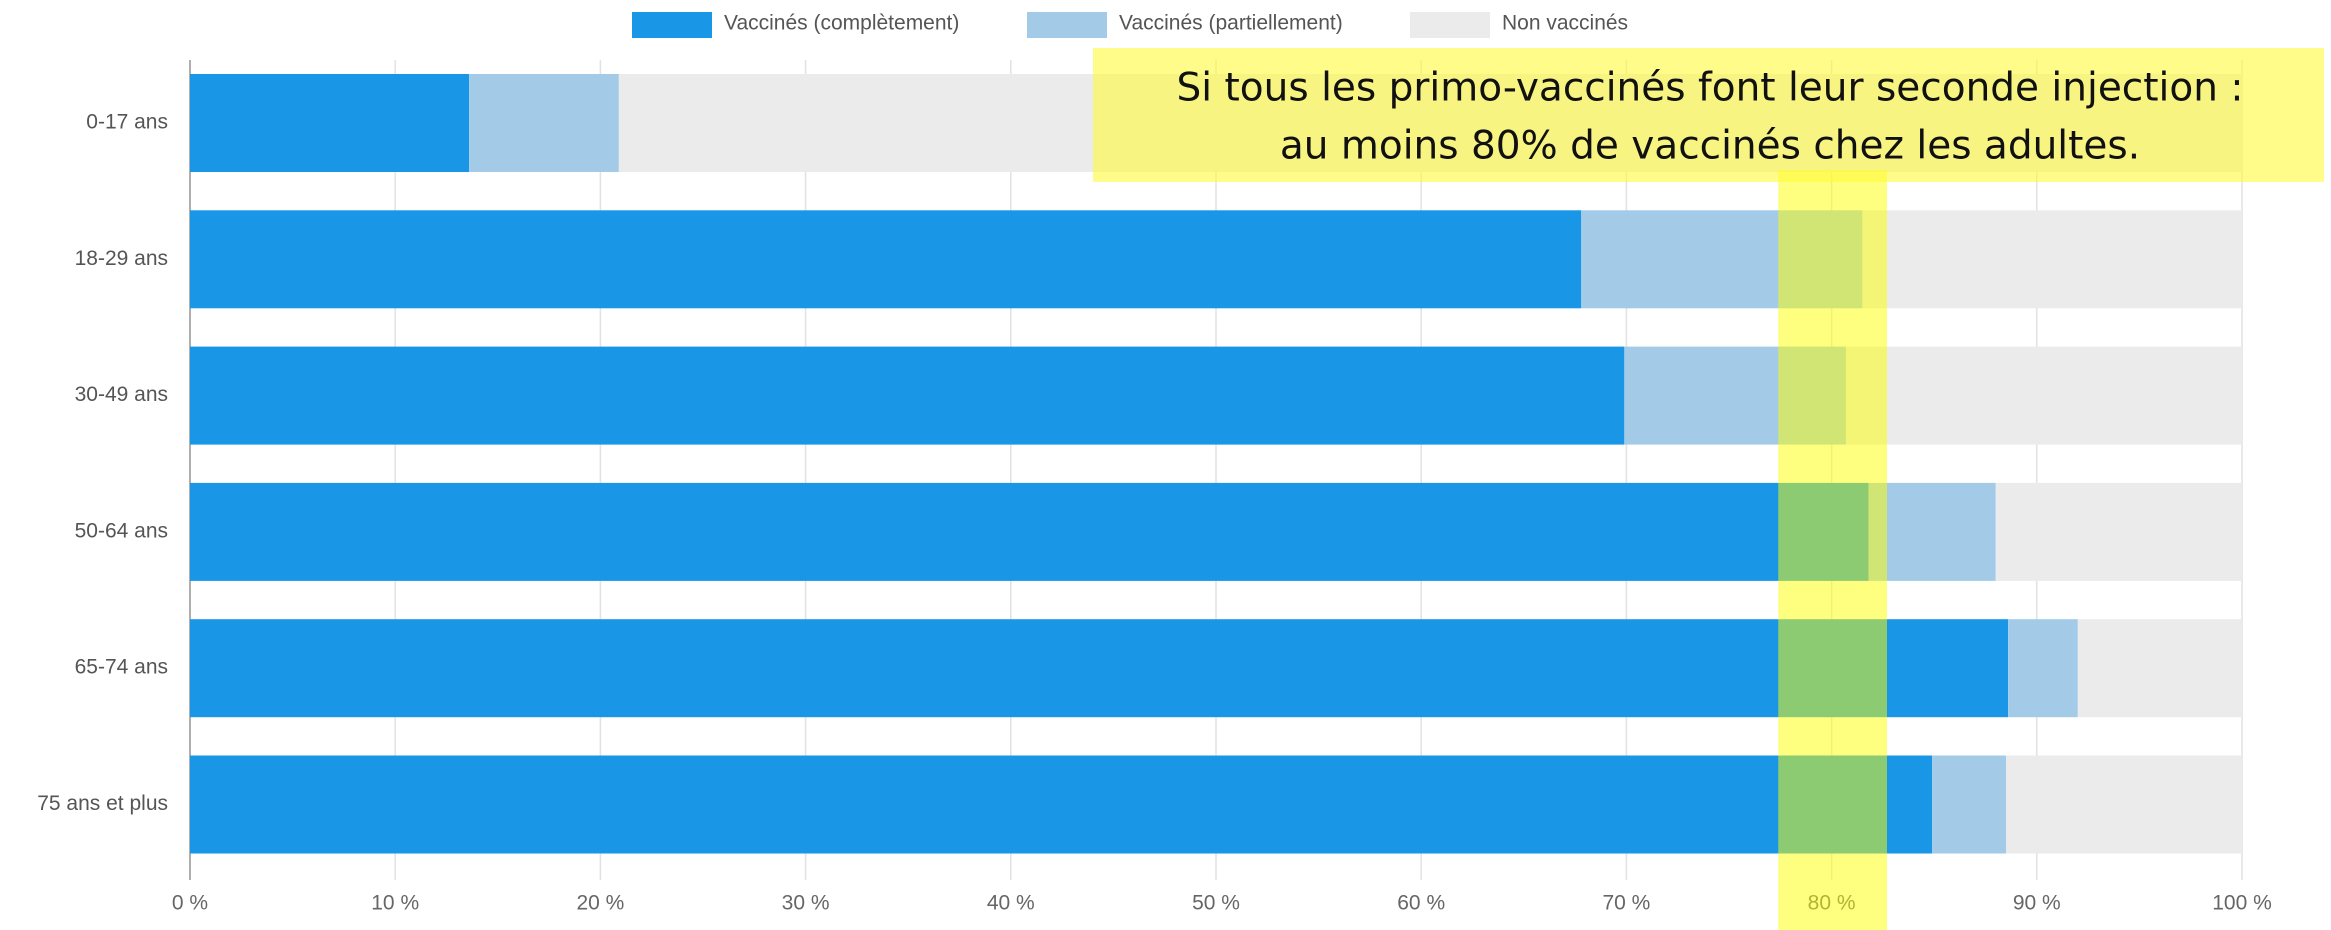  Describe the element at coordinates (2242, 903) in the screenshot. I see `x-tick-label: 100 %` at that location.